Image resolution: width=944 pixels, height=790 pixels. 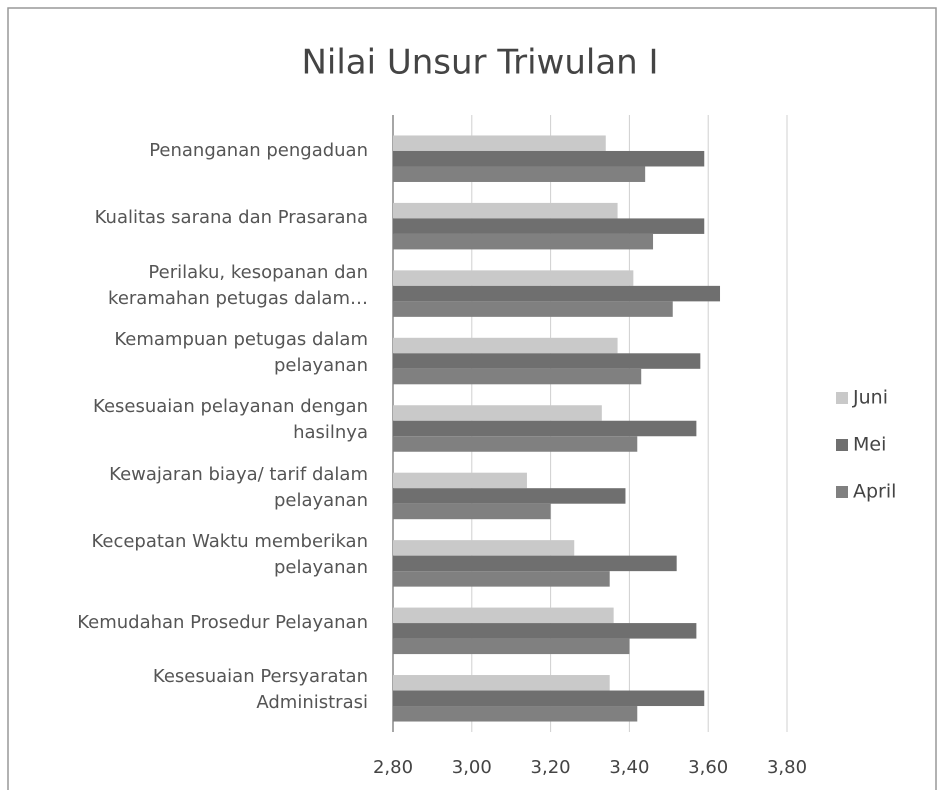 What do you see at coordinates (874, 492) in the screenshot?
I see `legend-label: April` at bounding box center [874, 492].